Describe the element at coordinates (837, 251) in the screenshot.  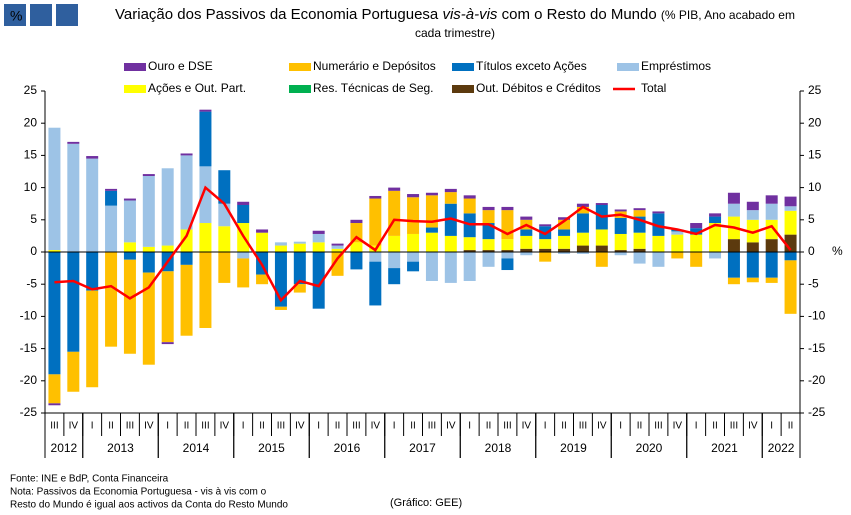
I see `y-label: %` at that location.